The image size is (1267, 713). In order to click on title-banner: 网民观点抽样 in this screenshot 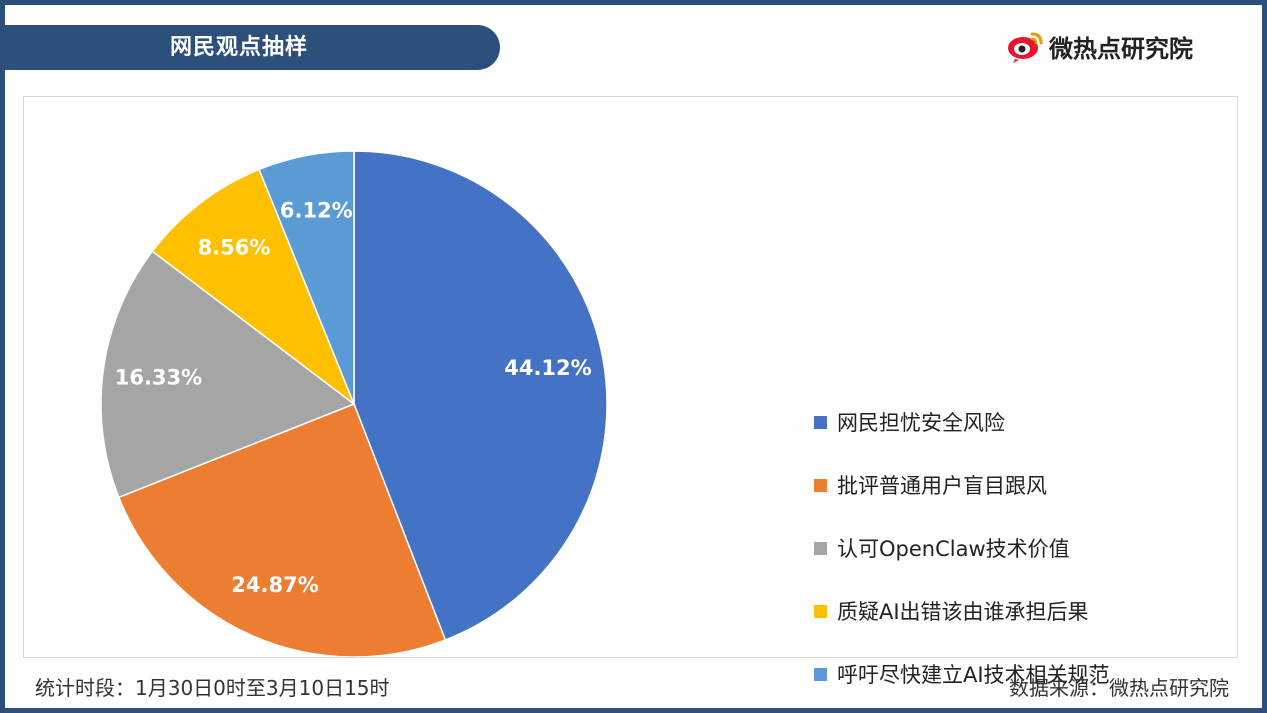, I will do `click(252, 47)`.